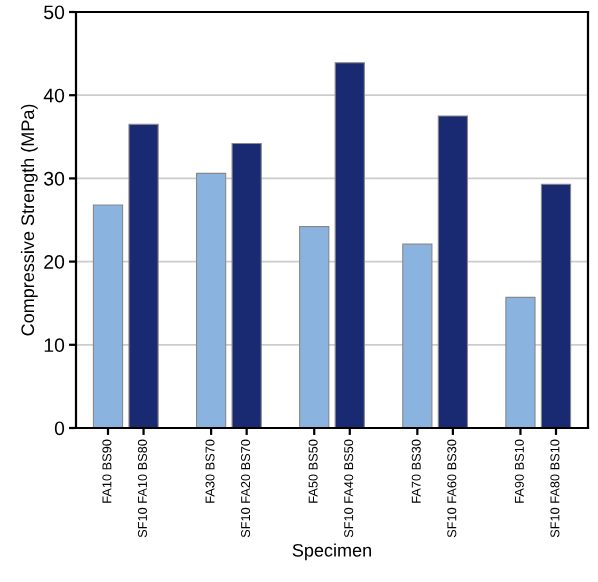  I want to click on y-axis-title: Compressive Strength (MPa), so click(29, 220).